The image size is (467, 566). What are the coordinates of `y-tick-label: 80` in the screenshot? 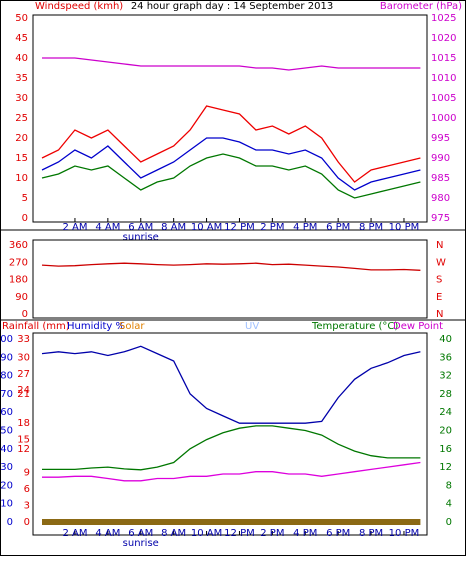 It's located at (6, 376).